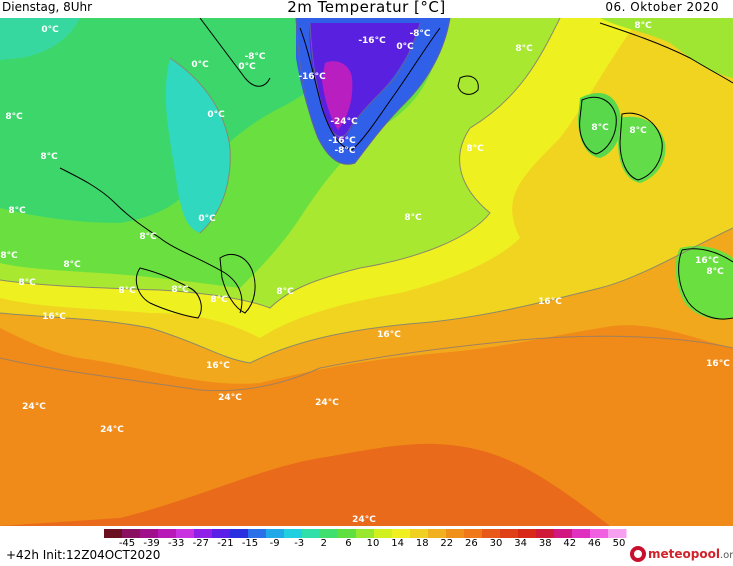  I want to click on meteopool-logo-icon, so click(638, 554).